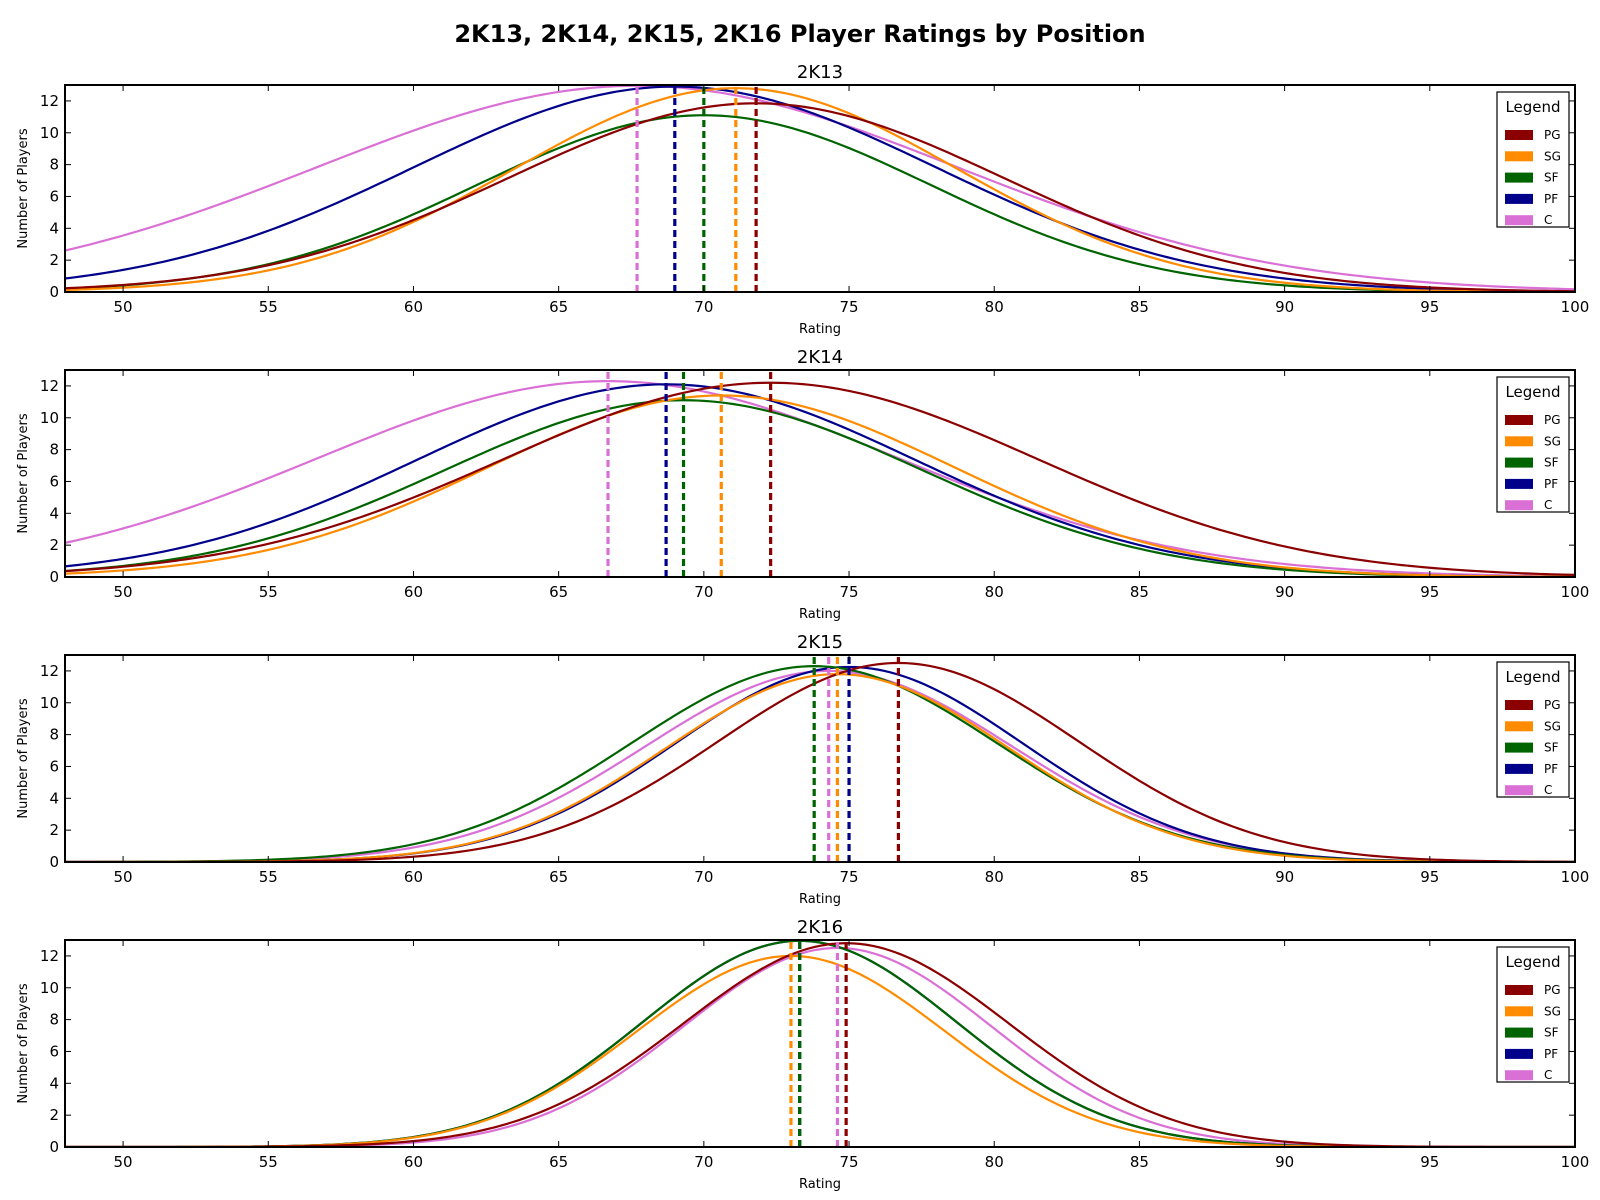 The width and height of the screenshot is (1600, 1200). I want to click on x-tick-label: 60, so click(413, 877).